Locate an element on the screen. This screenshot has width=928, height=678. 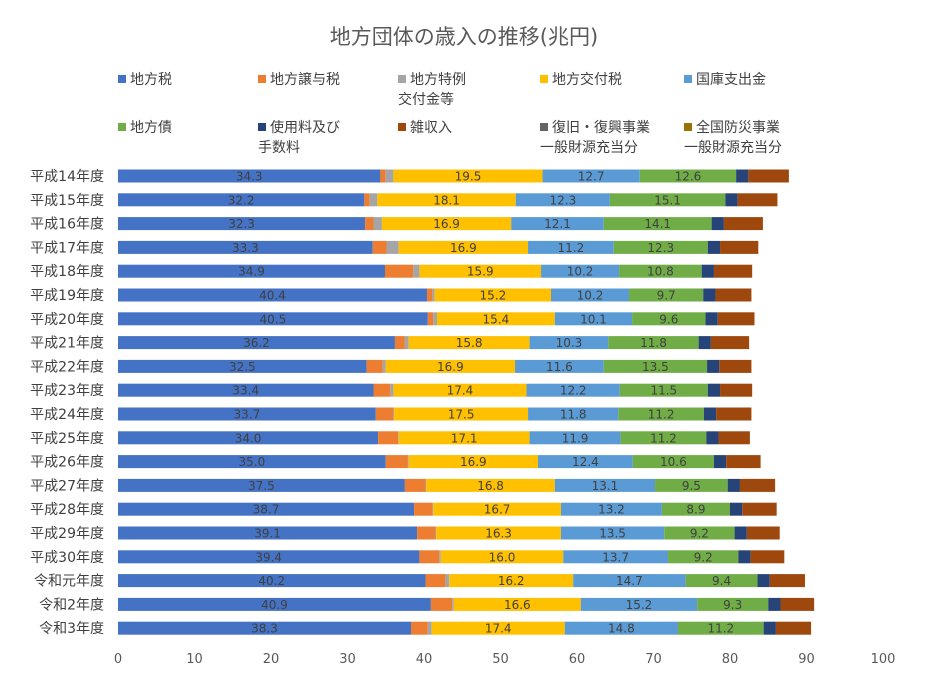
data-label: 12.3 is located at coordinates (562, 200).